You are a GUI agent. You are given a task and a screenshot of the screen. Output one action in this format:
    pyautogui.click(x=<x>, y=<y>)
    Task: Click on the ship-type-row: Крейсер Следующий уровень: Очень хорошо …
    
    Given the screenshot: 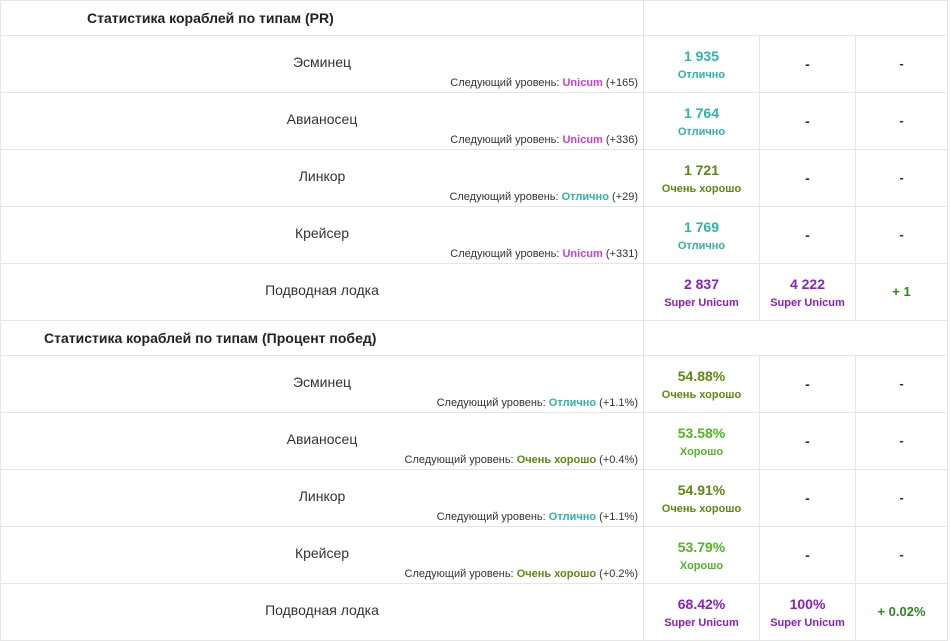 What is the action you would take?
    pyautogui.click(x=474, y=555)
    